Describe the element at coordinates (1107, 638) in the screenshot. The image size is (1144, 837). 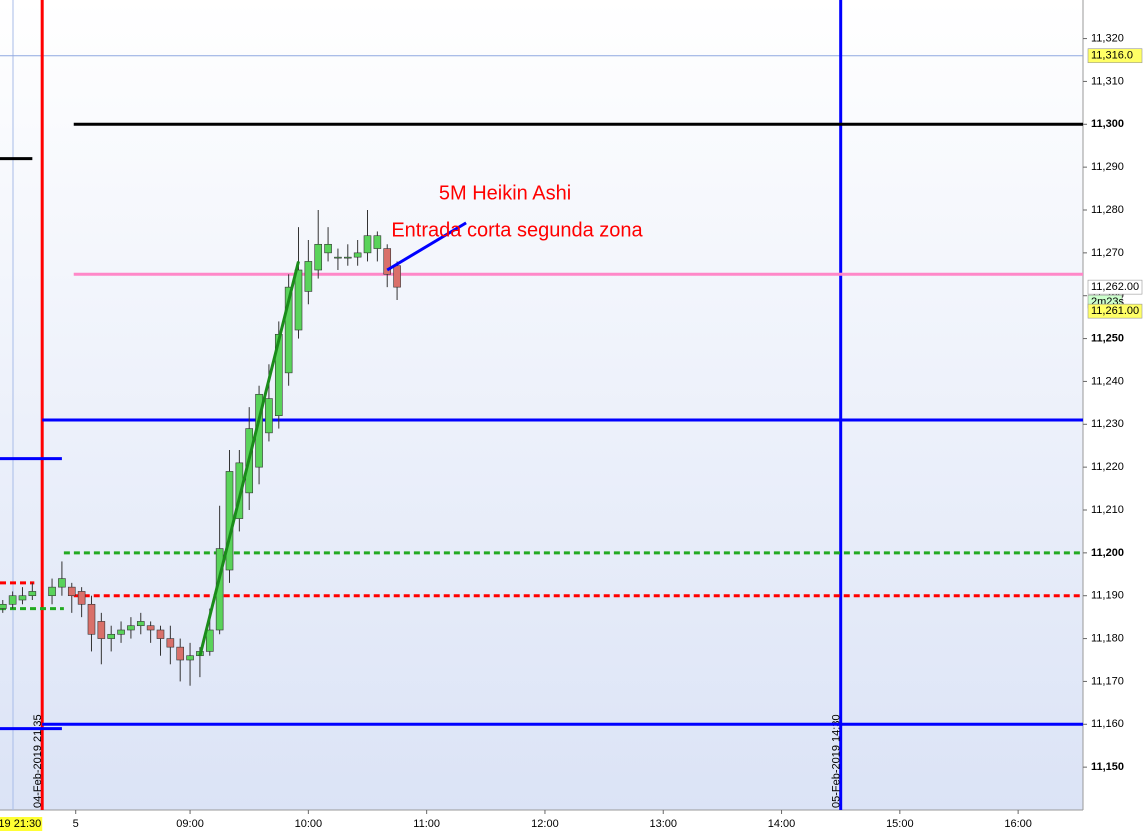
I see `y-tick-label: 11,180` at that location.